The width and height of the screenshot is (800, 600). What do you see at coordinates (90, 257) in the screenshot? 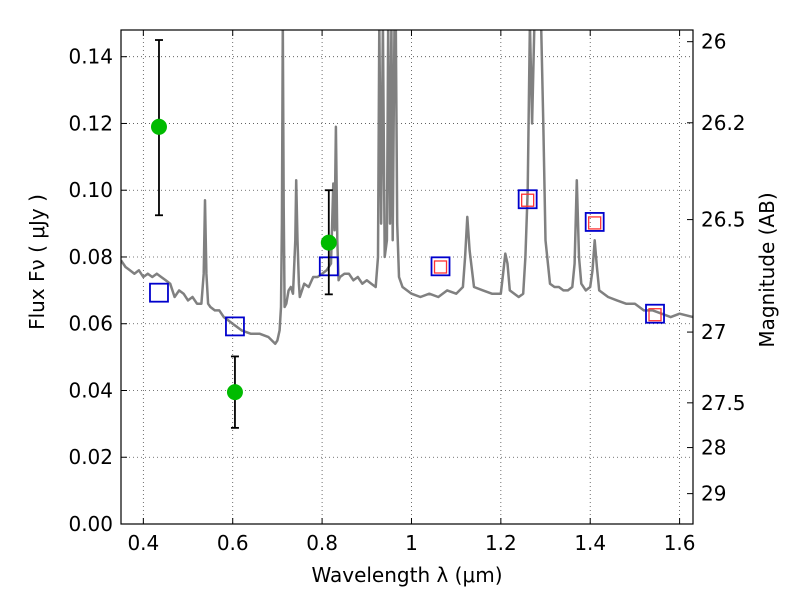
I see `y-tick-label: 0.08` at bounding box center [90, 257].